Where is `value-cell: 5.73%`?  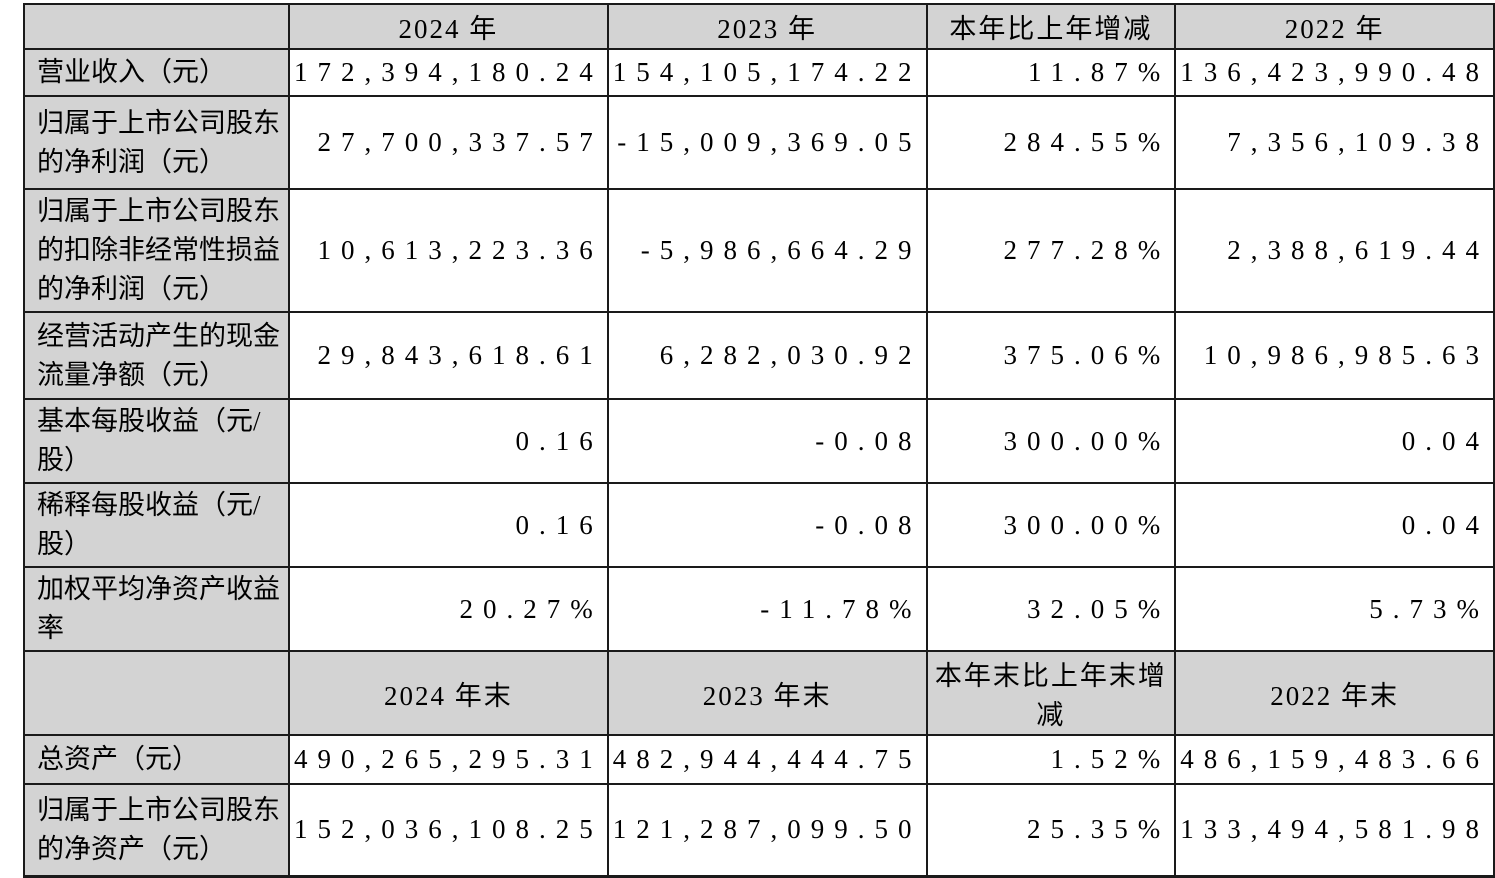
value-cell: 5.73% is located at coordinates (1334, 609).